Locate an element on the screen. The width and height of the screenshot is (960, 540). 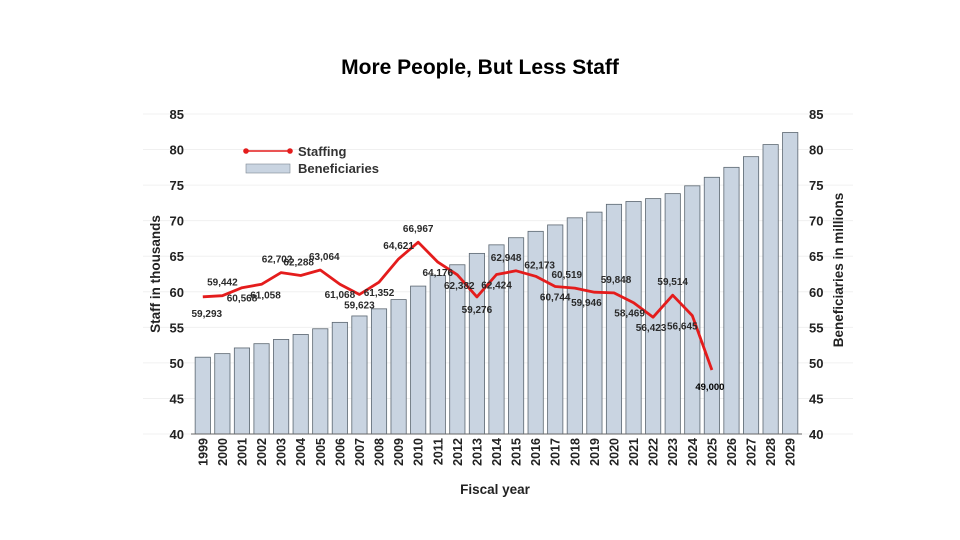
data-label: 61,352 is located at coordinates (379, 293).